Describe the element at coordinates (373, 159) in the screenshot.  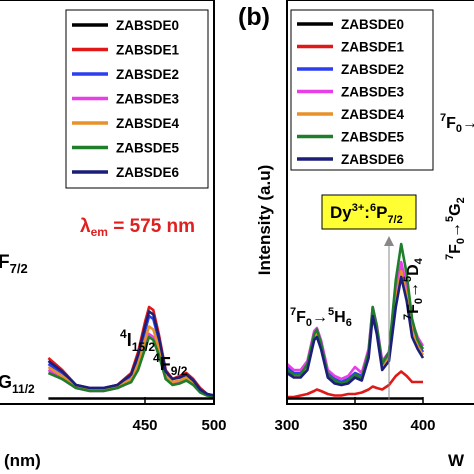
I see `right-legend-label-6: ZABSDE6` at that location.